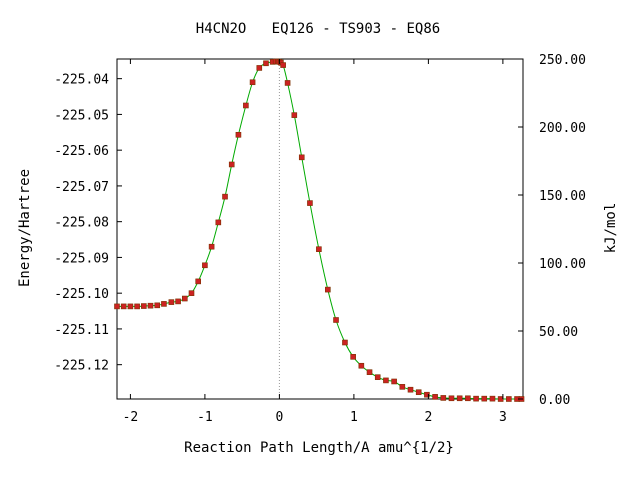  I want to click on right-tick-label: 200.00, so click(562, 128).